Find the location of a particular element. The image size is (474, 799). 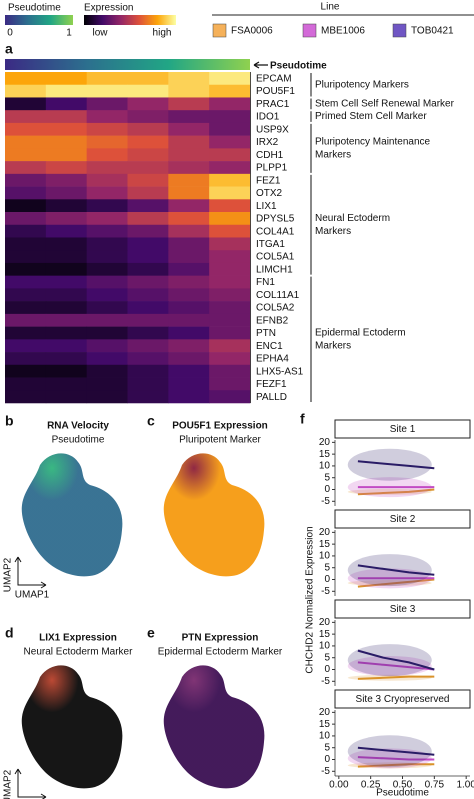

panel-title: RNA Velocity is located at coordinates (78, 426).